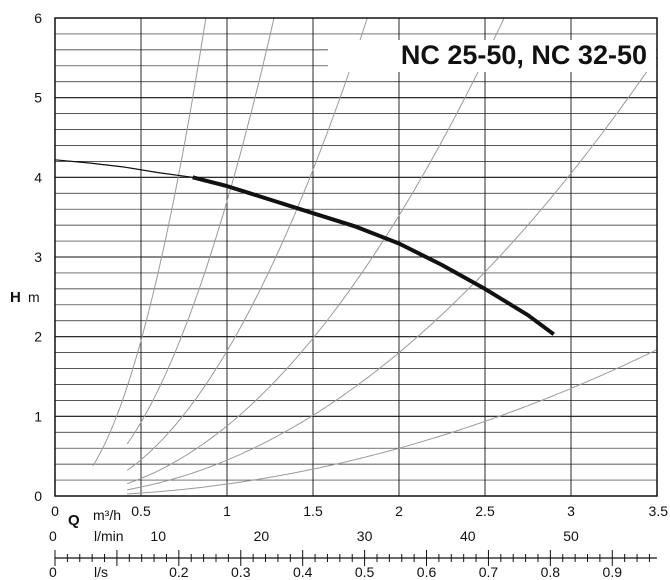 The height and width of the screenshot is (580, 670). I want to click on y-tick-label: 1, so click(38, 416).